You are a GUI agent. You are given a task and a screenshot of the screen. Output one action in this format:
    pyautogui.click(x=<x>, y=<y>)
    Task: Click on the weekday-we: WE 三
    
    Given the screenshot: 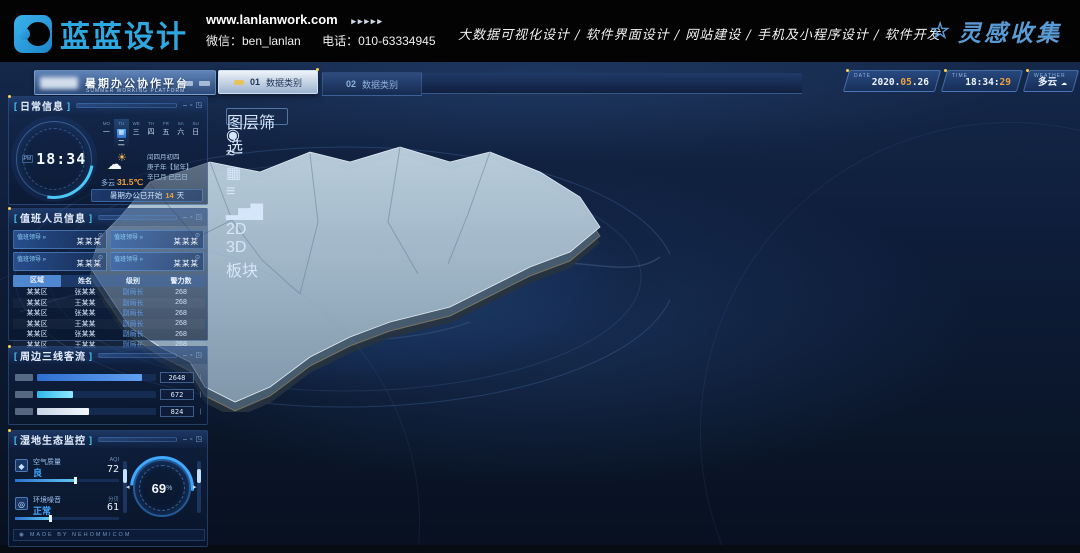 What is the action you would take?
    pyautogui.click(x=136, y=128)
    